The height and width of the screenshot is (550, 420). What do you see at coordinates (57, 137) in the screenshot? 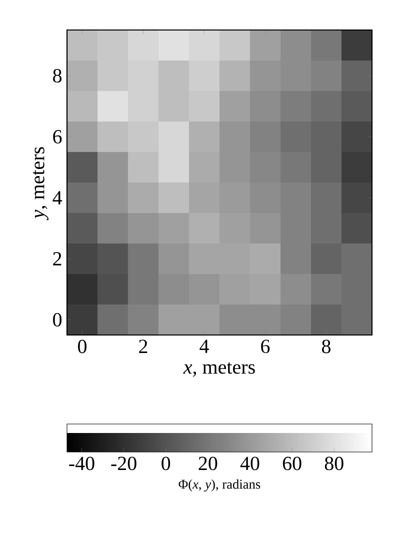
I see `y-tick-label: 6` at bounding box center [57, 137].